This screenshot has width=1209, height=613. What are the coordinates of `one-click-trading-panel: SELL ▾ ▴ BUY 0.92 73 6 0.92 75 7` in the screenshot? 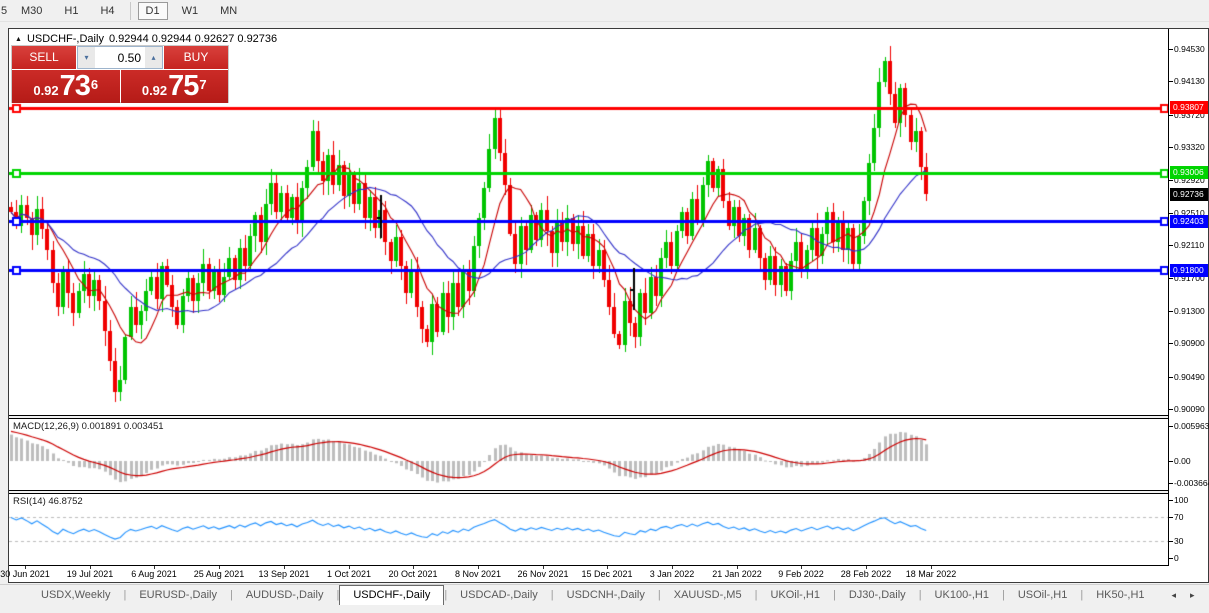 It's located at (120, 74).